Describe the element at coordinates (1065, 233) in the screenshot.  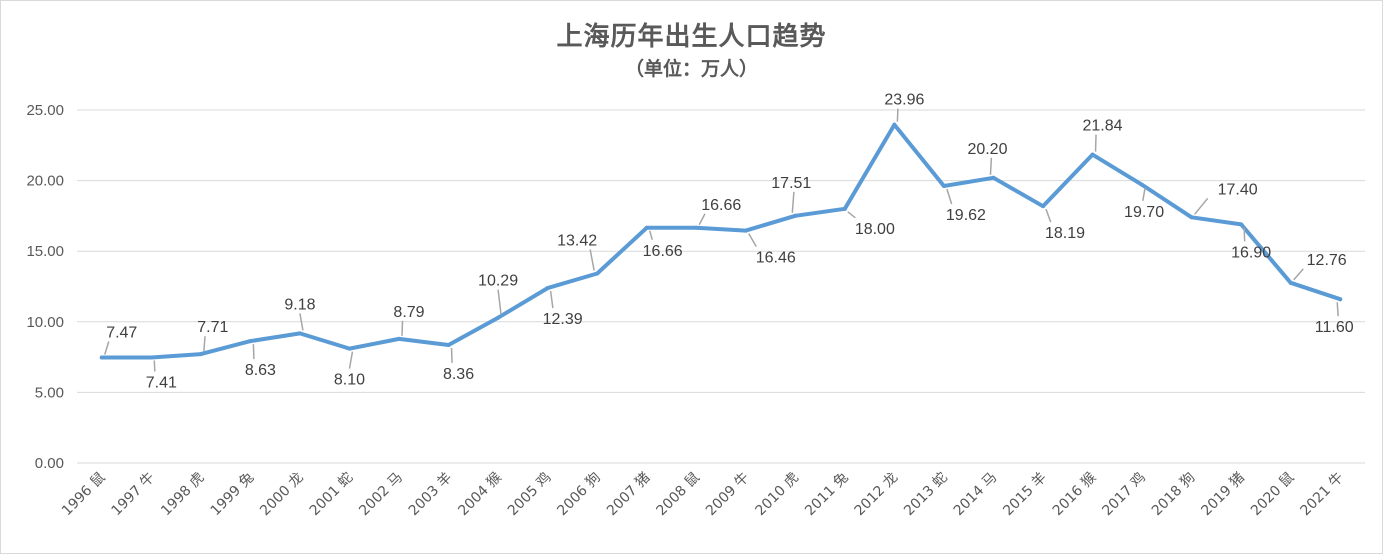
I see `data-label: 18.19` at that location.